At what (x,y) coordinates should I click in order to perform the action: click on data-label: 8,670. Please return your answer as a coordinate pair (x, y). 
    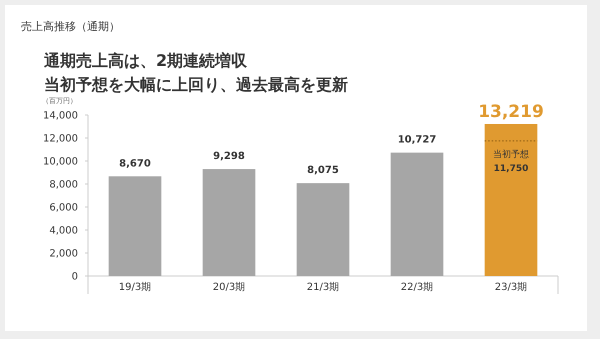
    Looking at the image, I should click on (135, 164).